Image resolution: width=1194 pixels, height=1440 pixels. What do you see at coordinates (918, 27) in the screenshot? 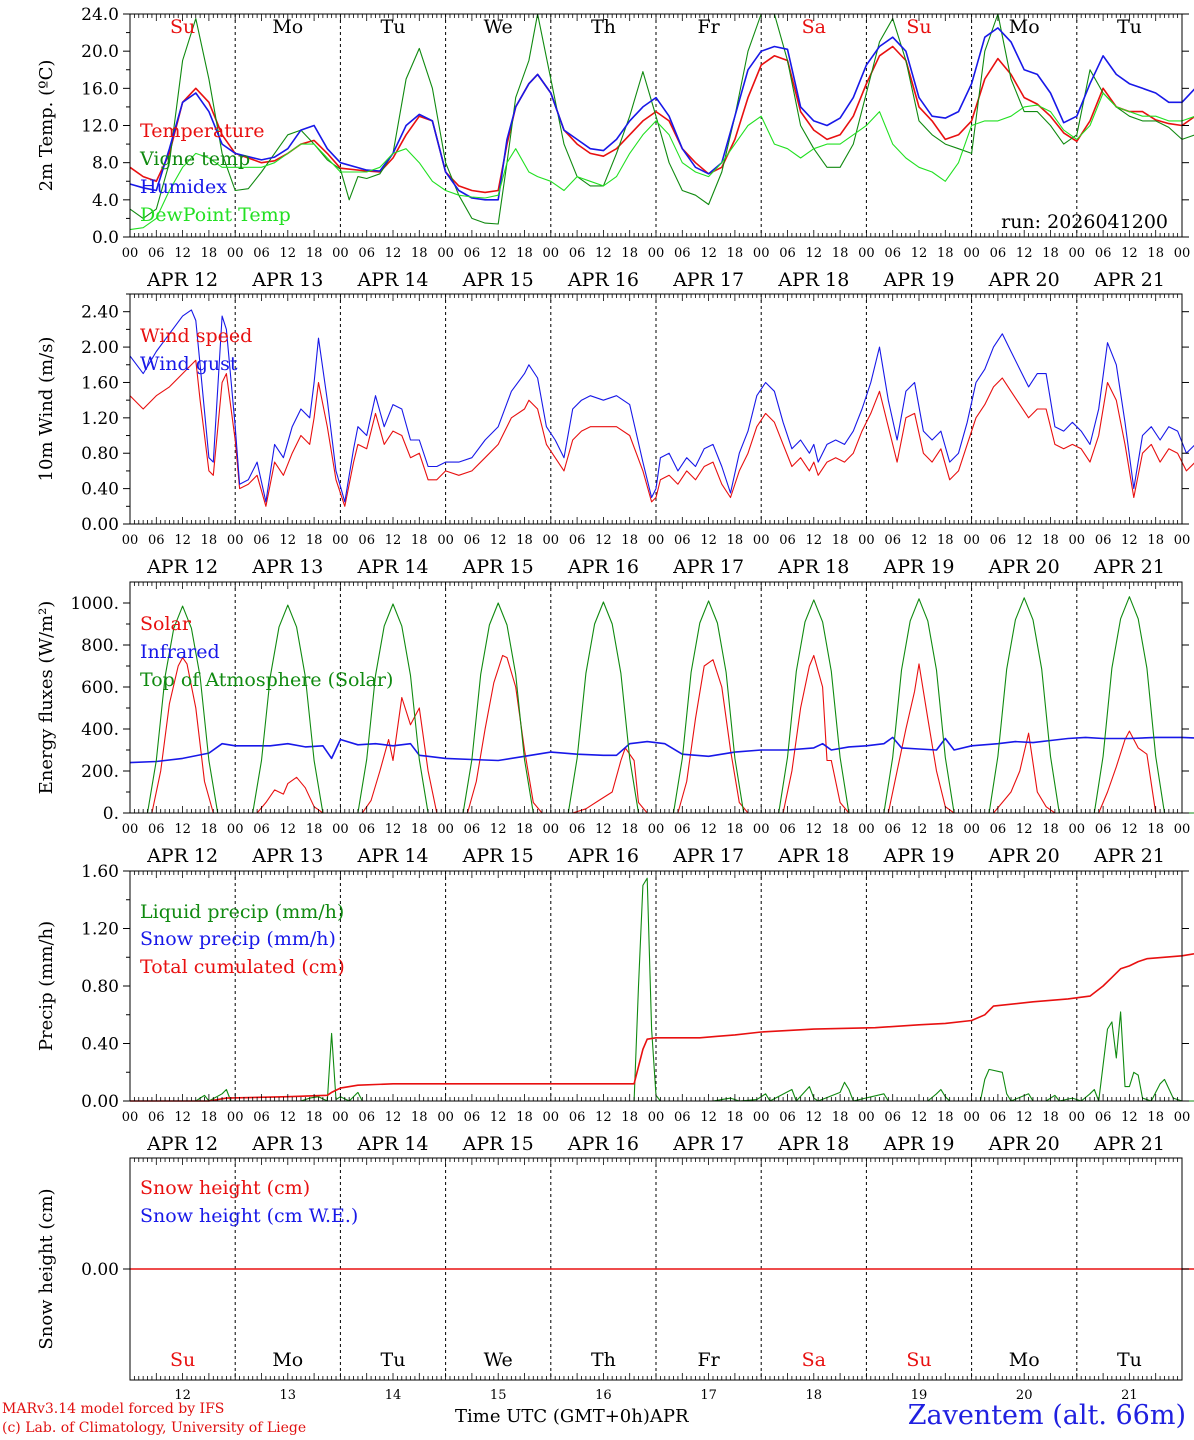
I see `weekday-label-top: Su` at bounding box center [918, 27].